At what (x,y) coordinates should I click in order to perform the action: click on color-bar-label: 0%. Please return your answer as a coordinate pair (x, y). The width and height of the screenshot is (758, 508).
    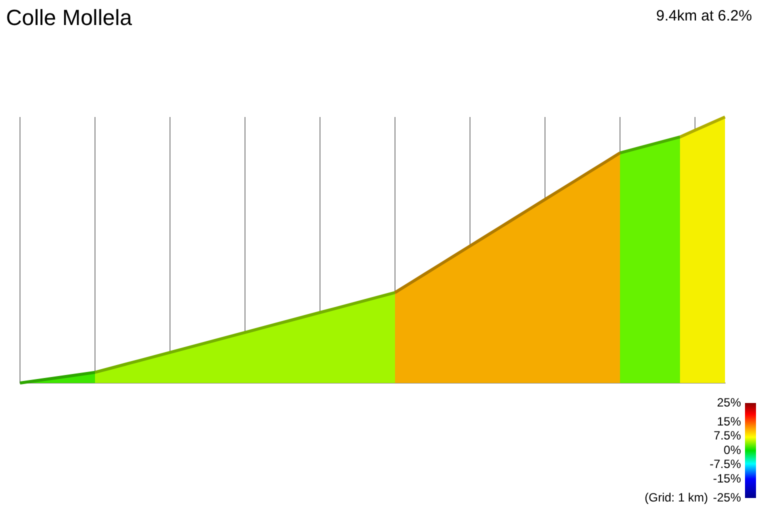
    Looking at the image, I should click on (733, 449).